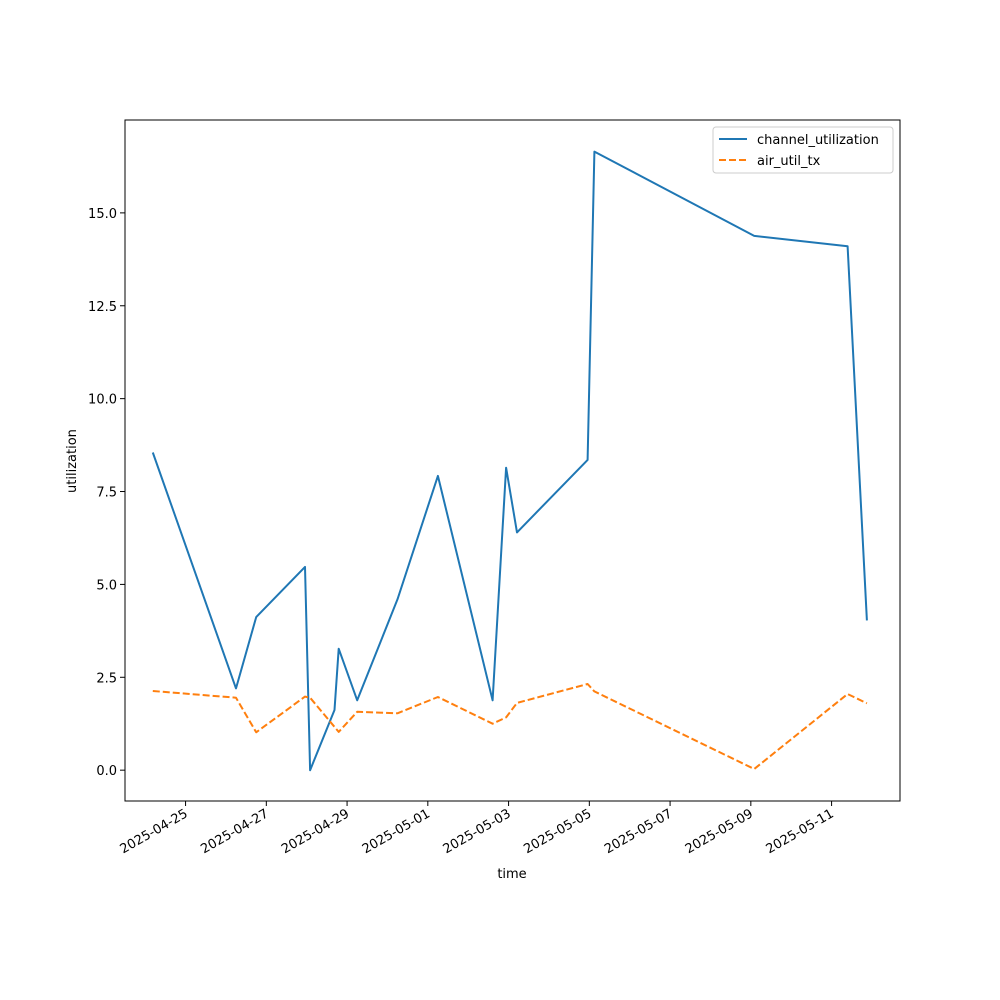  What do you see at coordinates (102, 214) in the screenshot?
I see `y-tick-label: 15.0` at bounding box center [102, 214].